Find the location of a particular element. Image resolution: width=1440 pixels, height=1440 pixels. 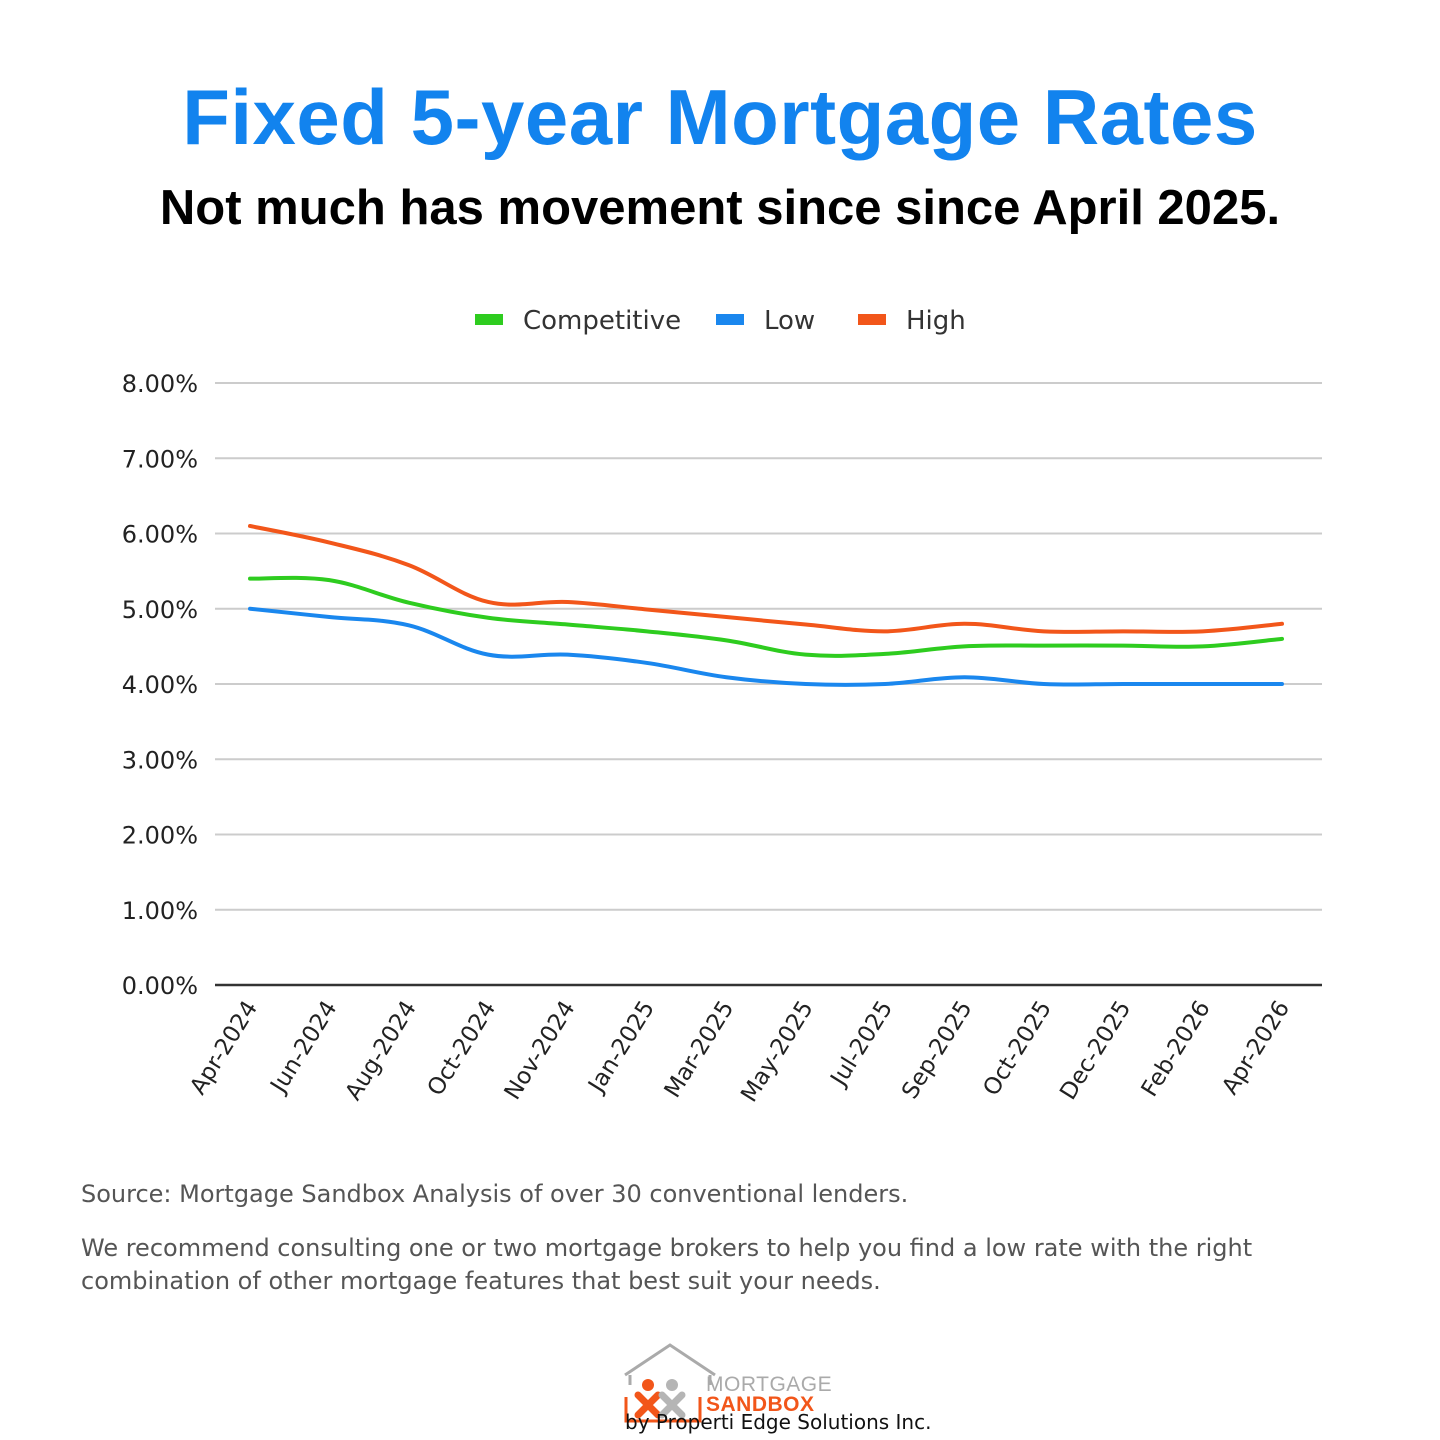

byline: by Properti Edge Solutions Inc. is located at coordinates (778, 1422).